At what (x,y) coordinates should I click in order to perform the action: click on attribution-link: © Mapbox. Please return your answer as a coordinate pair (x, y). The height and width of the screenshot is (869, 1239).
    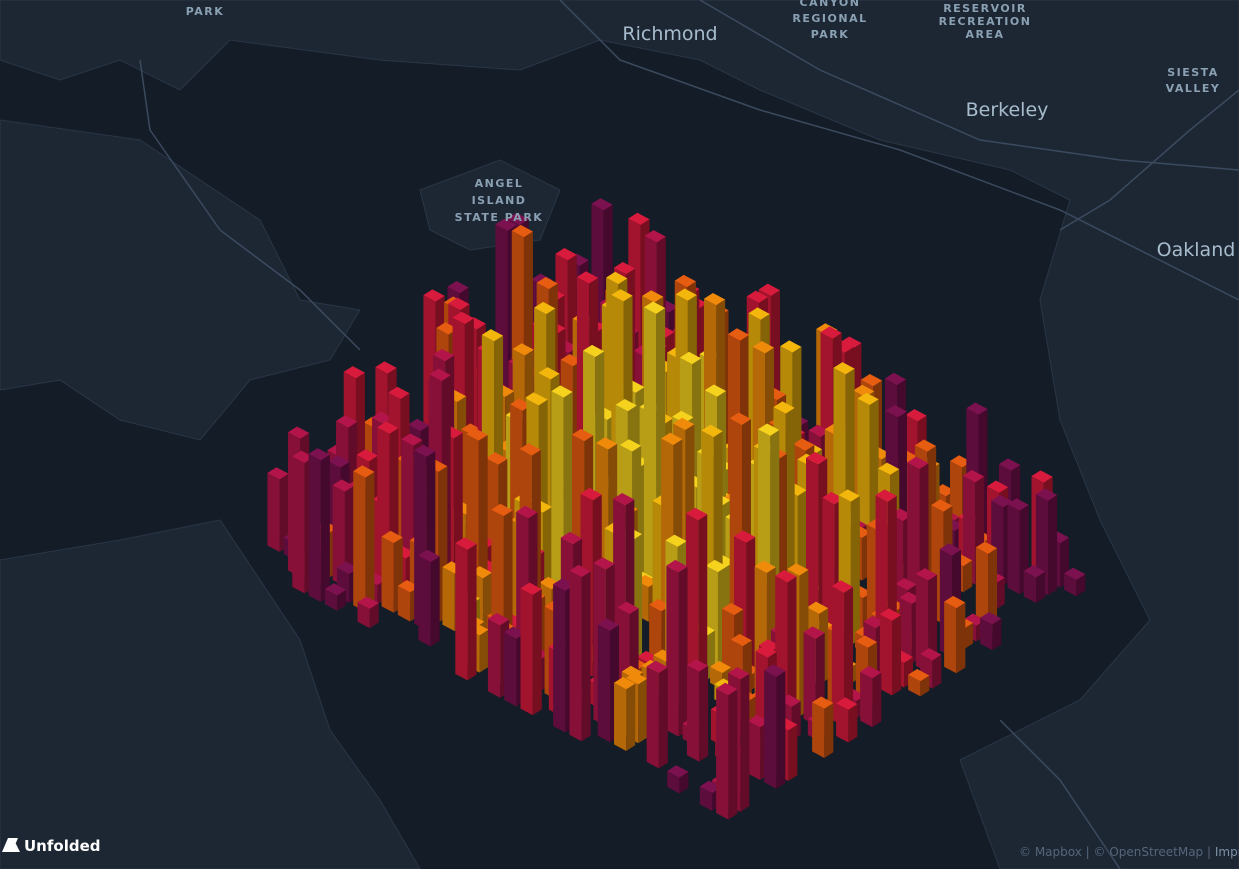
    Looking at the image, I should click on (1050, 852).